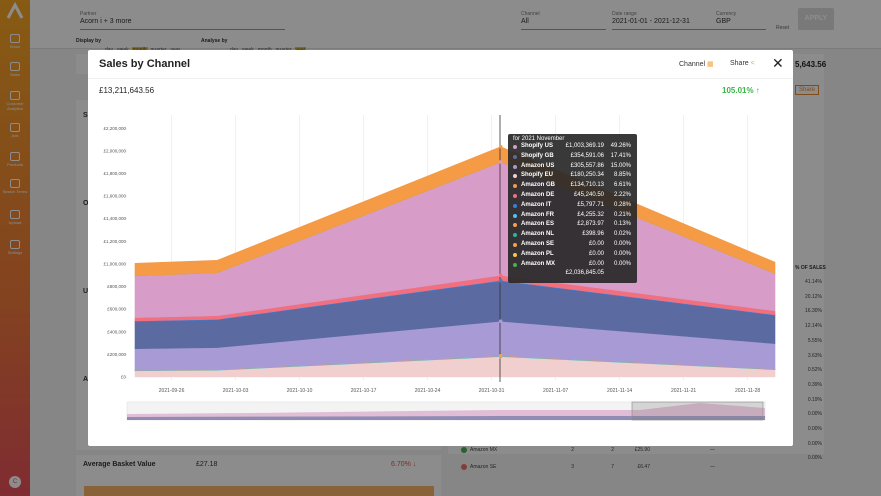  I want to click on tooltip-pct: 49.26%, so click(620, 146).